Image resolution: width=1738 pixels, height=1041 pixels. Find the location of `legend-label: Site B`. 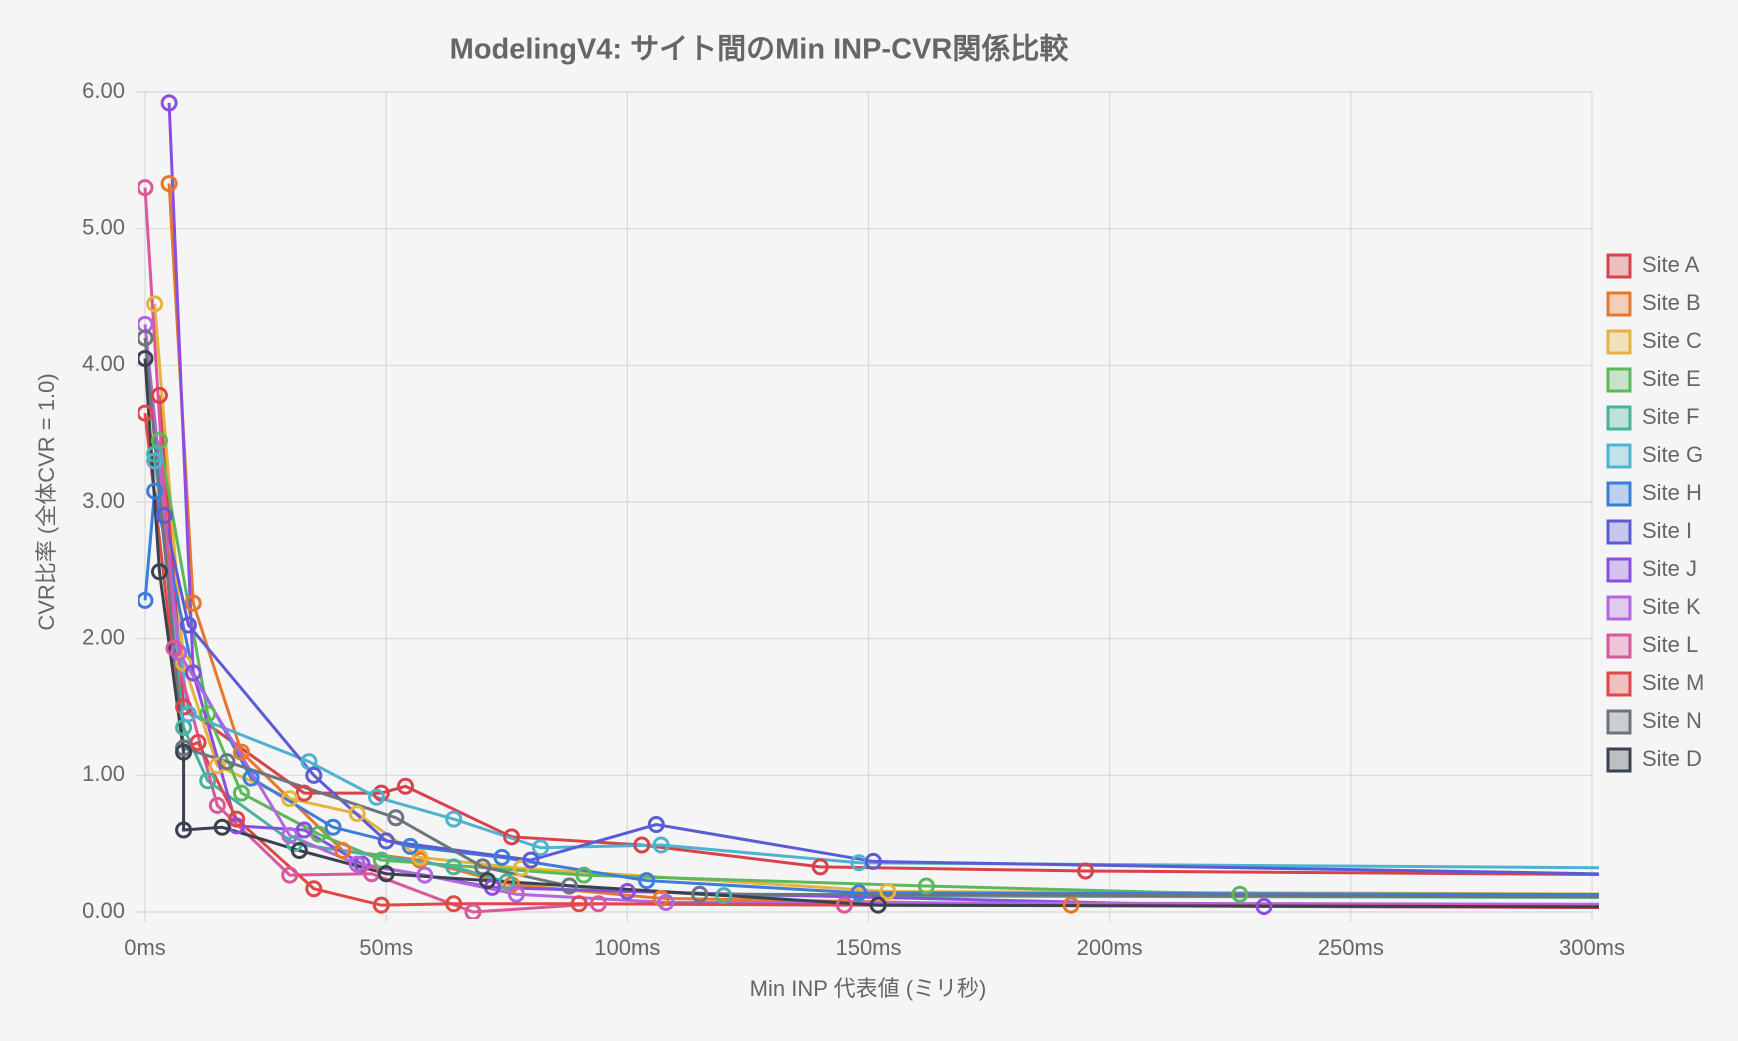

legend-label: Site B is located at coordinates (1671, 302).